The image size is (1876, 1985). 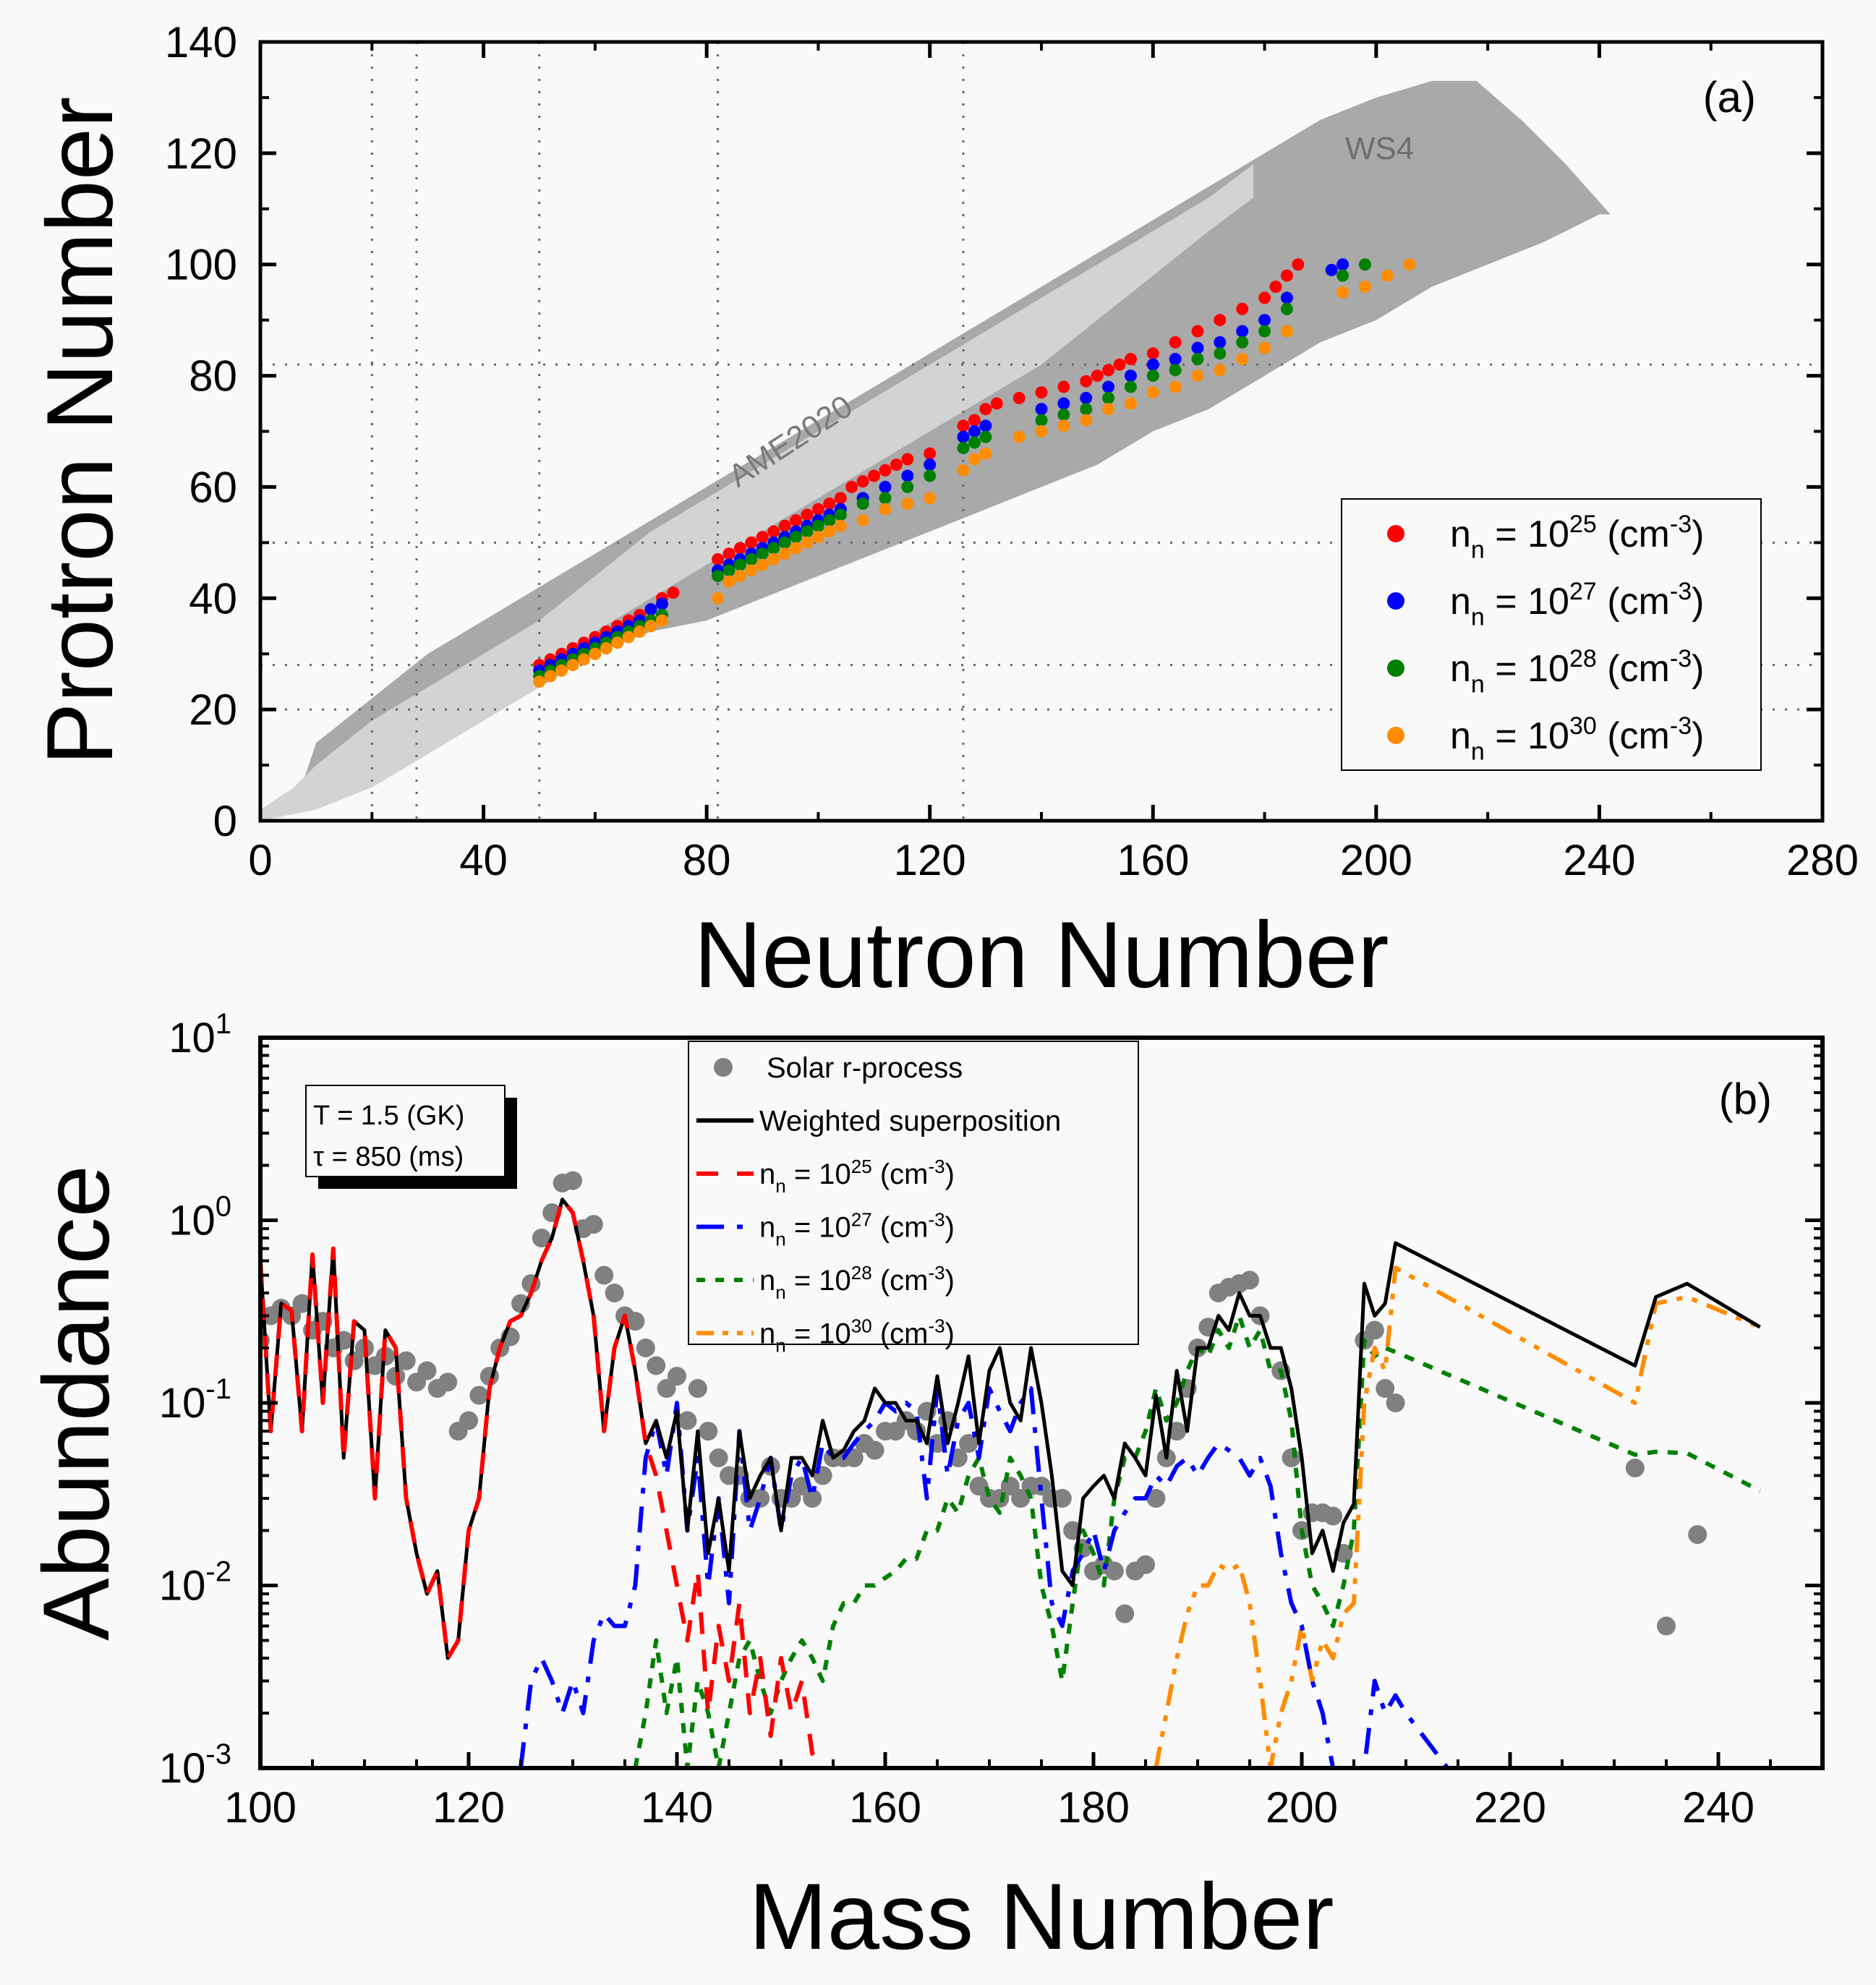 What do you see at coordinates (1093, 1807) in the screenshot?
I see `x-tick-label: 180` at bounding box center [1093, 1807].